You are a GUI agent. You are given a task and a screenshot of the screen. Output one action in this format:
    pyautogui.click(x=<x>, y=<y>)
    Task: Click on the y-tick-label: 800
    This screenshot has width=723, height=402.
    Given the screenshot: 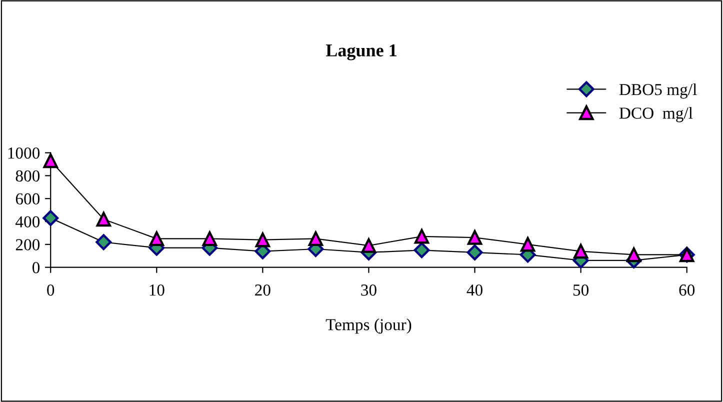 What is the action you would take?
    pyautogui.click(x=28, y=176)
    